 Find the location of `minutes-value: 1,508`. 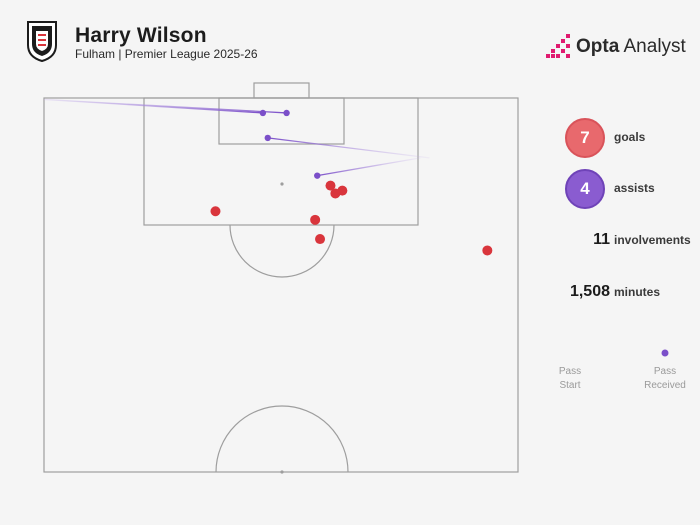

minutes-value: 1,508 is located at coordinates (589, 291).